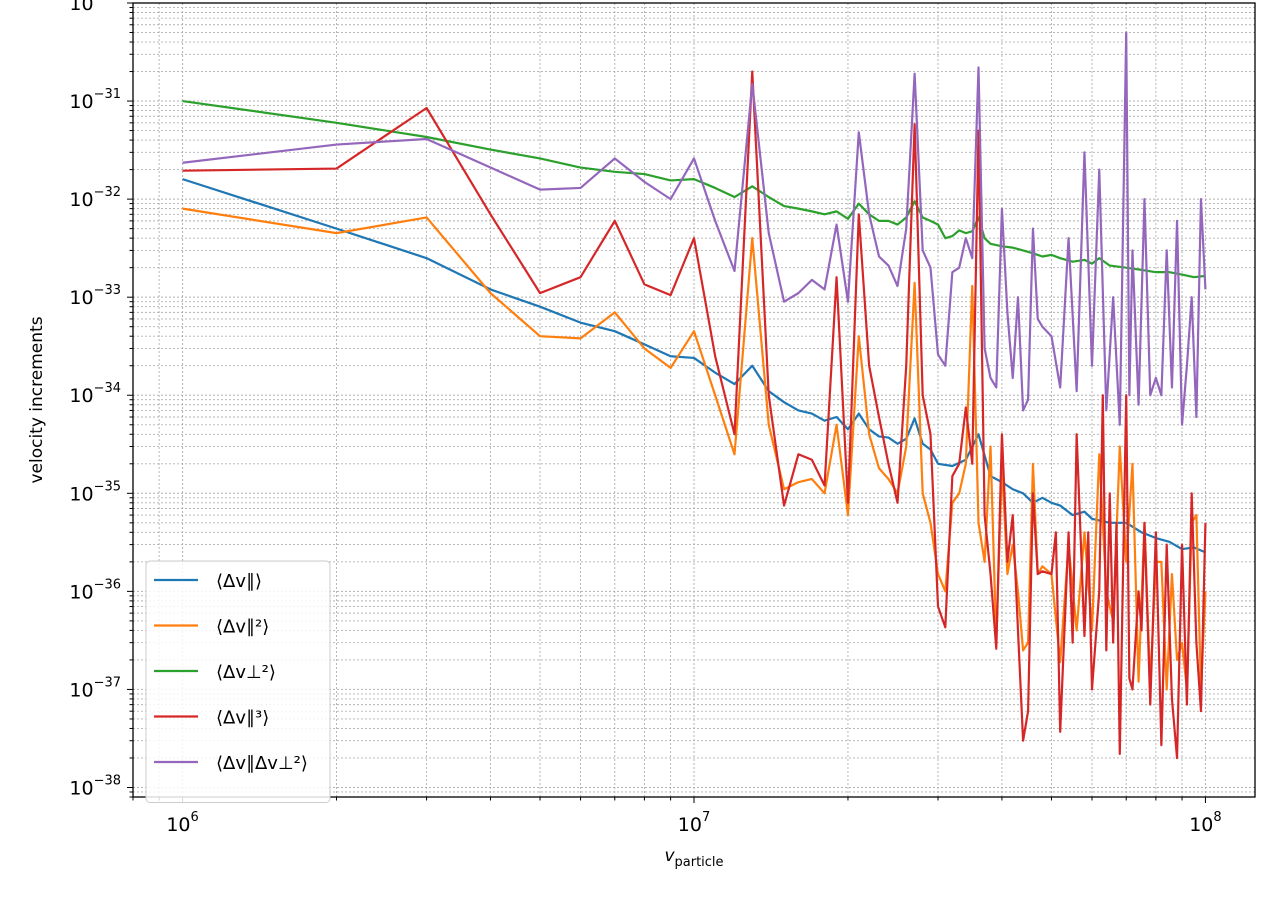 The height and width of the screenshot is (902, 1280). What do you see at coordinates (107, 682) in the screenshot?
I see `y-tick-exponent: −37` at bounding box center [107, 682].